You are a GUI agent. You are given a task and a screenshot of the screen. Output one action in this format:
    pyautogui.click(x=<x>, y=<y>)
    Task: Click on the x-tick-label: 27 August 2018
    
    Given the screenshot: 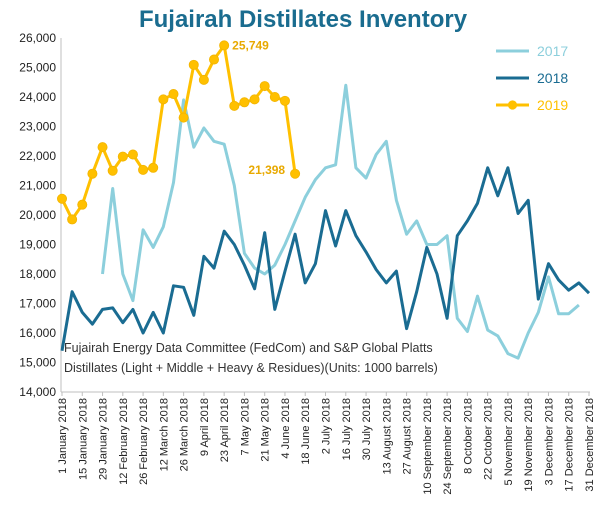 What is the action you would take?
    pyautogui.click(x=408, y=436)
    